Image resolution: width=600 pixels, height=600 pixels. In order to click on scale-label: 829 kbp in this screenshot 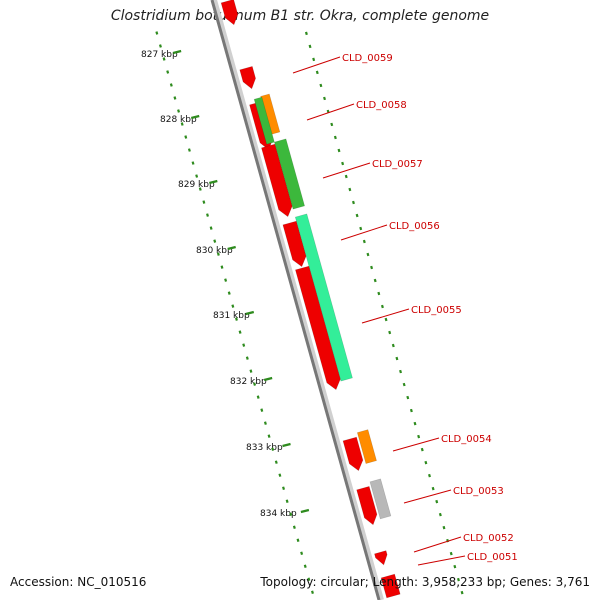, I will do `click(196, 185)`.